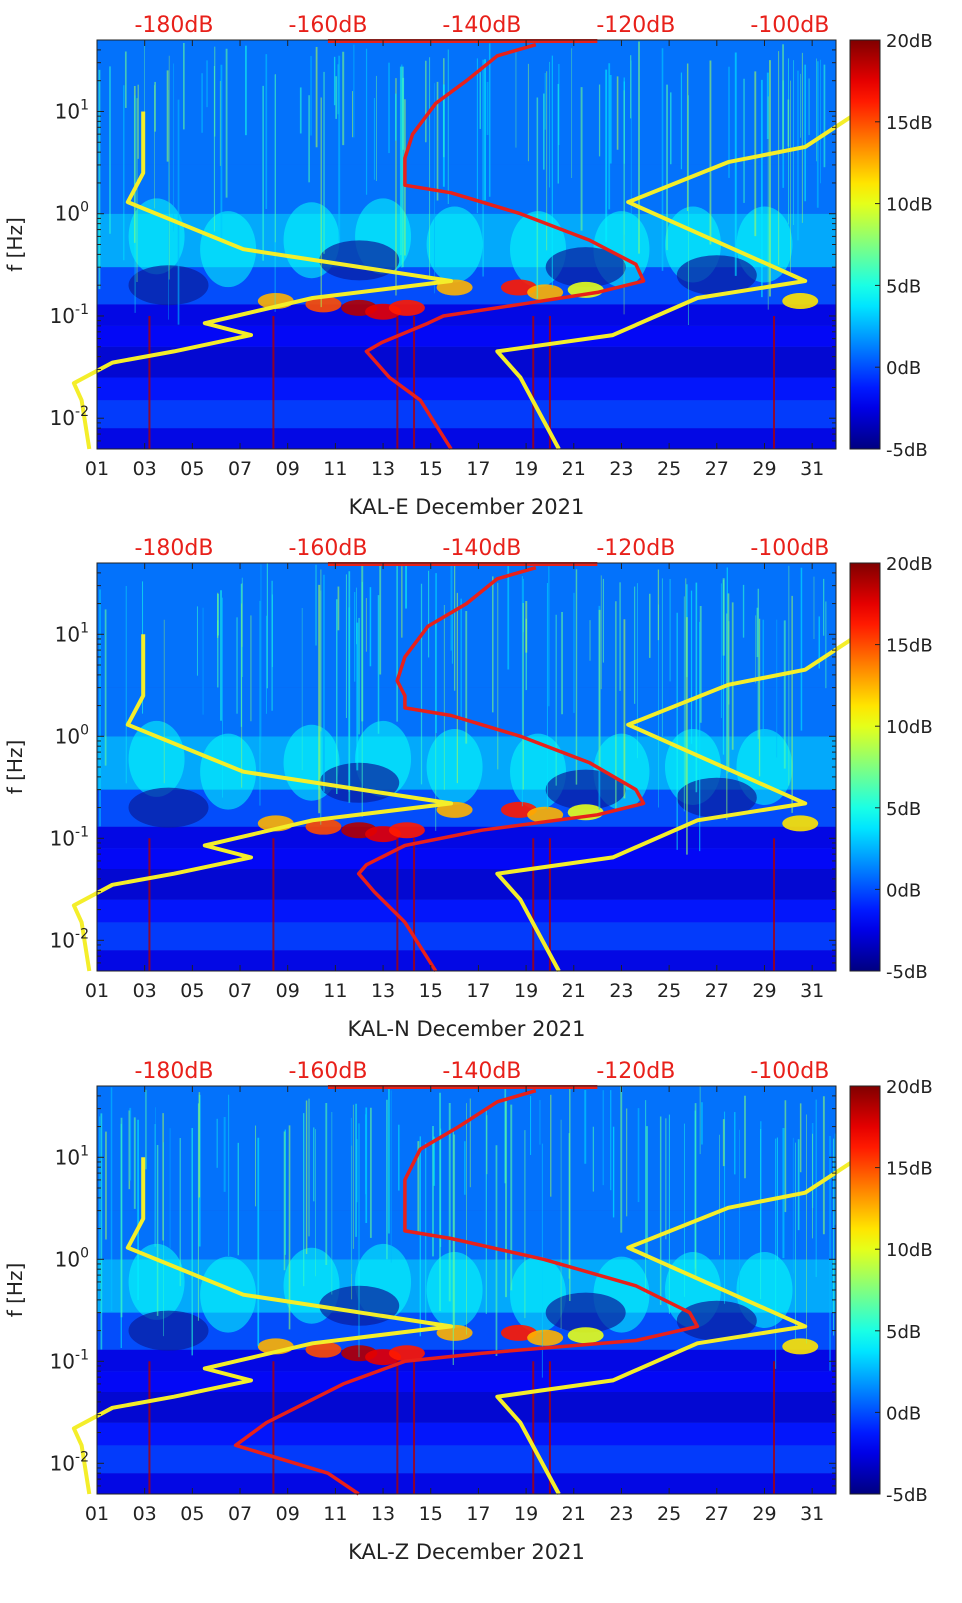  Describe the element at coordinates (909, 123) in the screenshot. I see `colorbar-label: 15dB` at that location.